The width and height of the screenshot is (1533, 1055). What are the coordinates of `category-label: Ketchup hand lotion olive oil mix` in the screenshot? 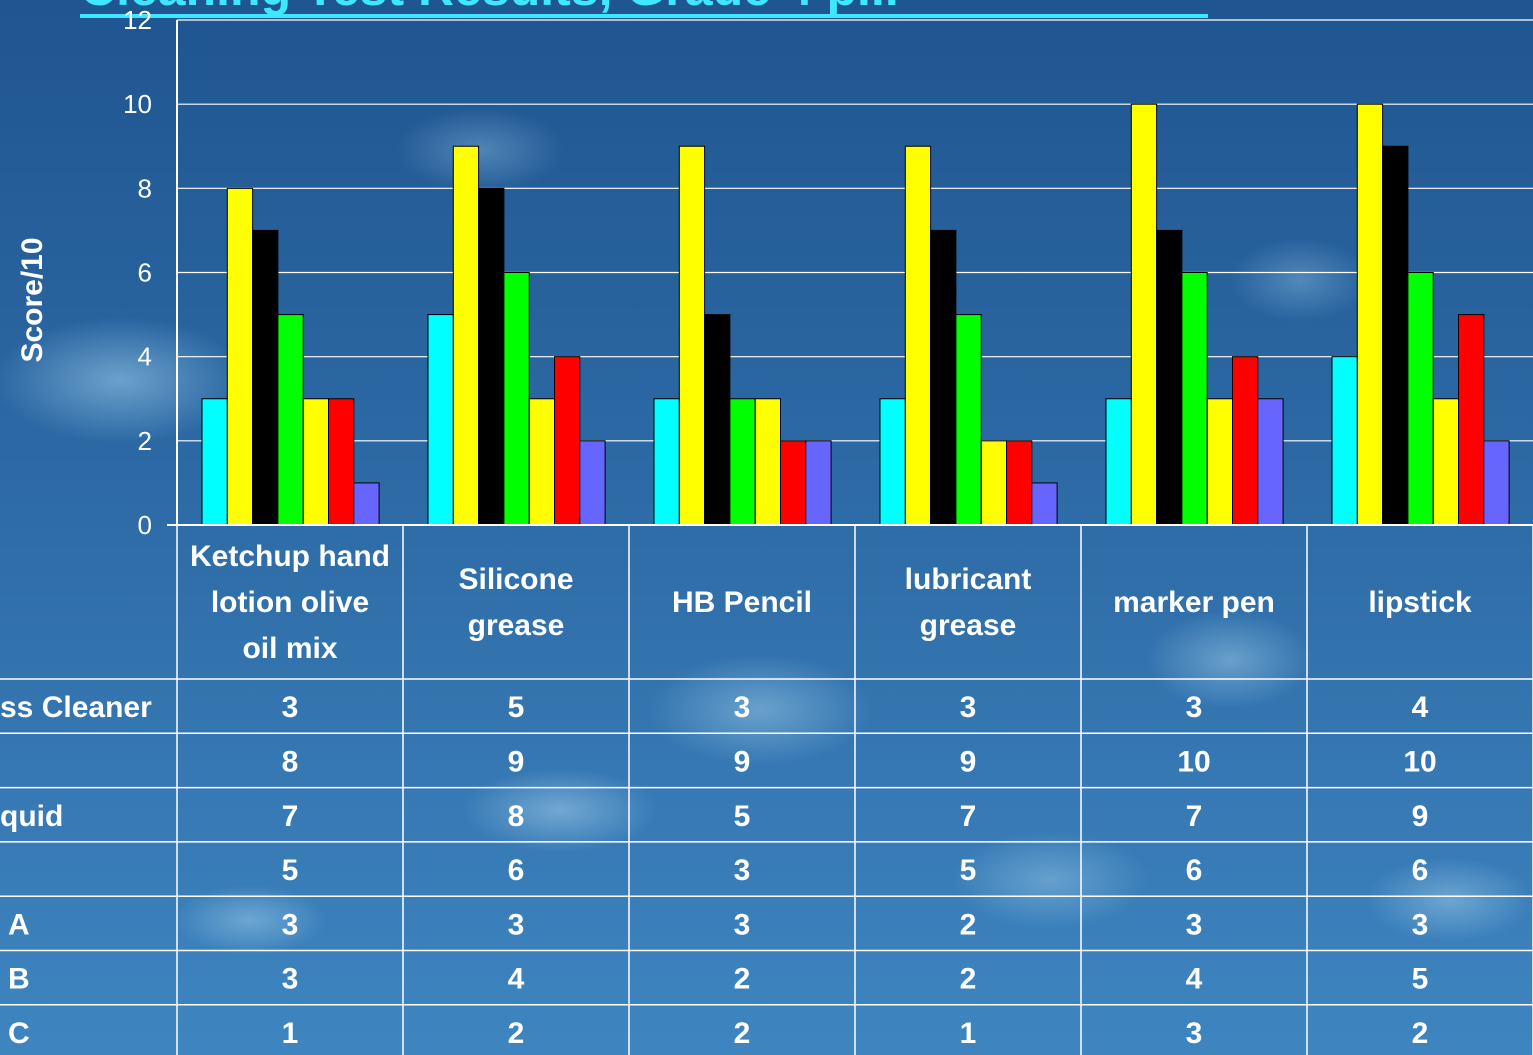 It's located at (290, 602).